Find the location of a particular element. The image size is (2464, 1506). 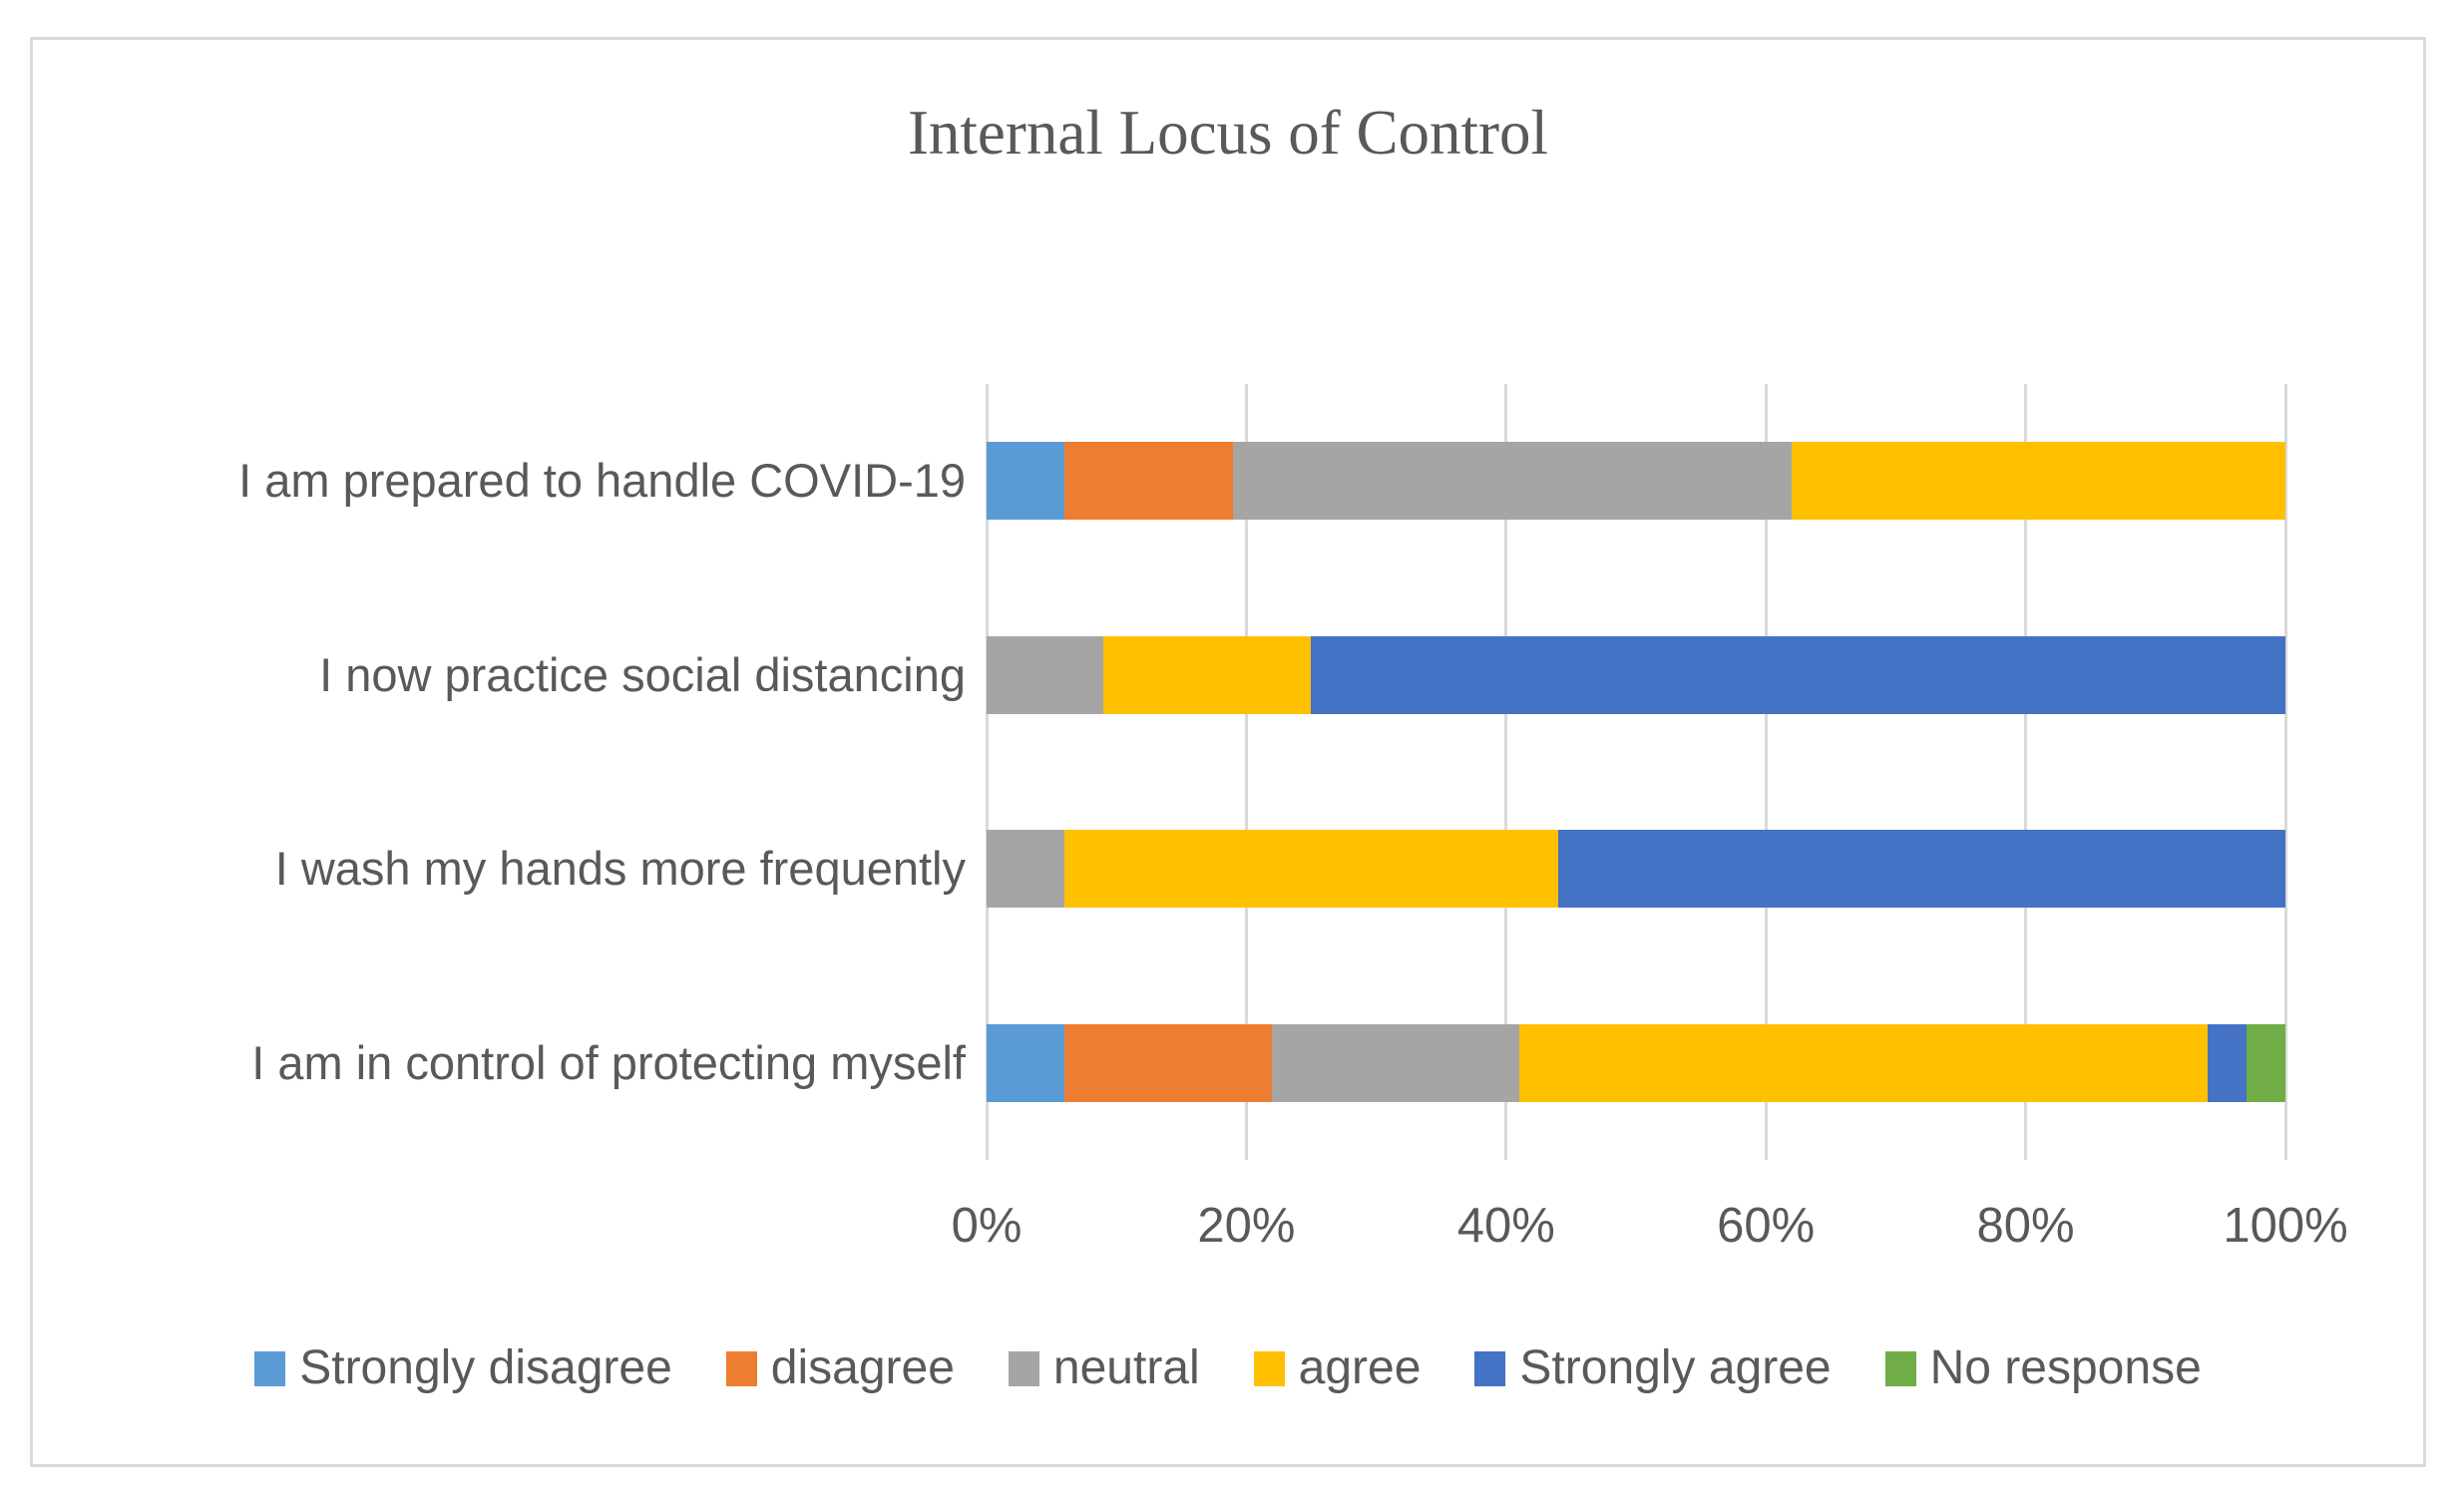

legend-swatch-strongly-disagree is located at coordinates (270, 1368).